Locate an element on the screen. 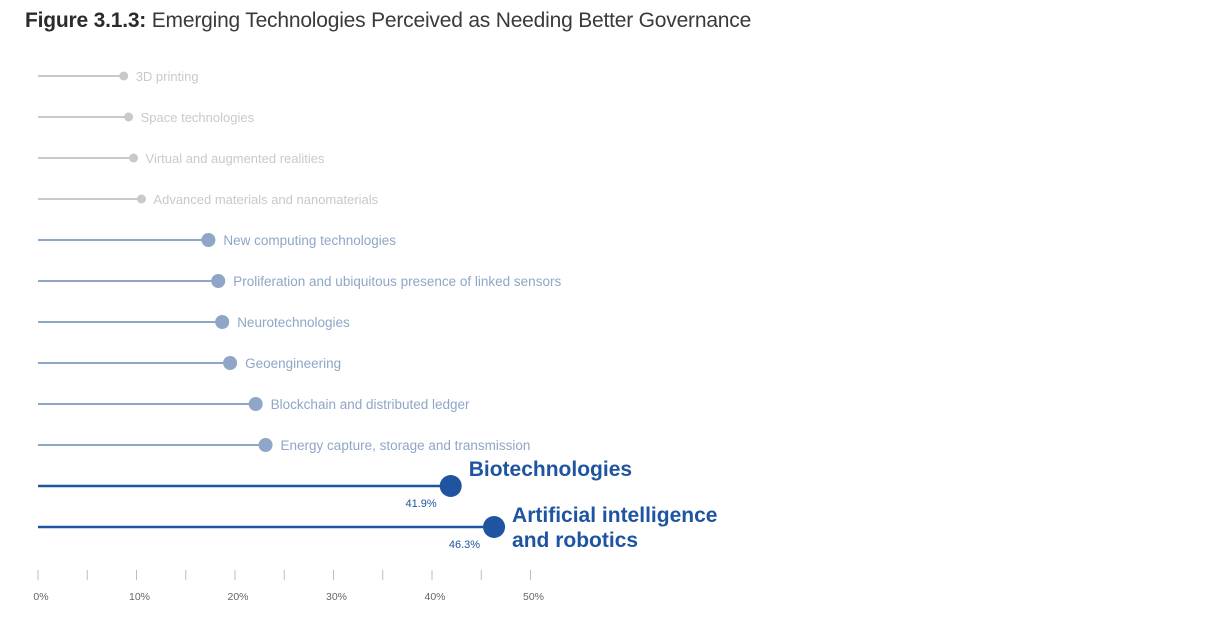 The width and height of the screenshot is (1209, 625). row-label: Space technologies is located at coordinates (198, 117).